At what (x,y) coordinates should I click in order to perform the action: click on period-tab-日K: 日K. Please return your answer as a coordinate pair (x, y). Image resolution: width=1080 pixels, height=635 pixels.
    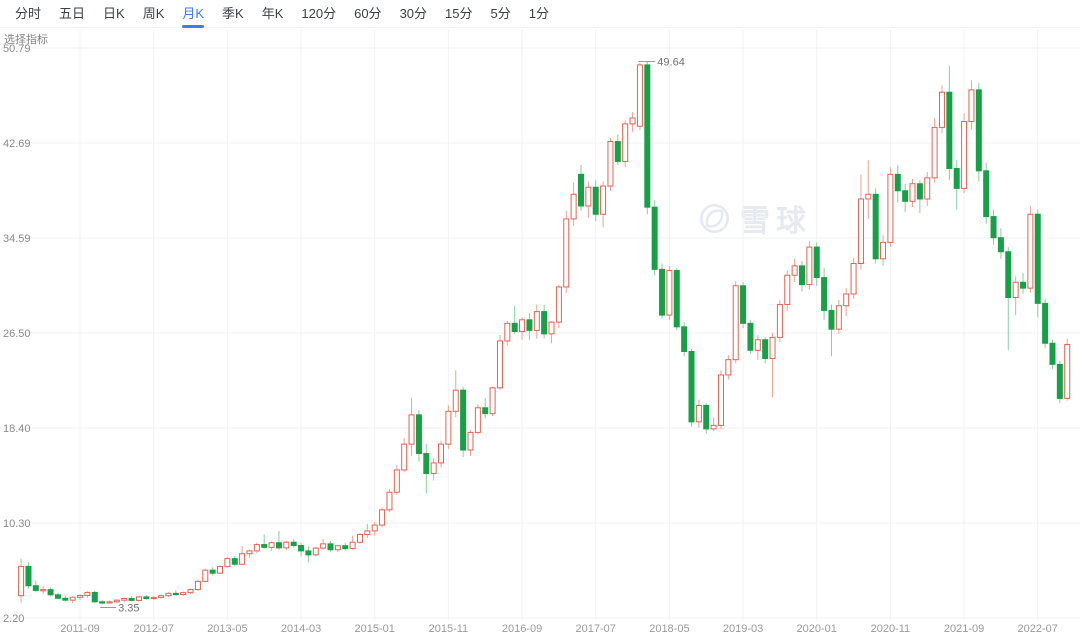
    Looking at the image, I should click on (114, 13).